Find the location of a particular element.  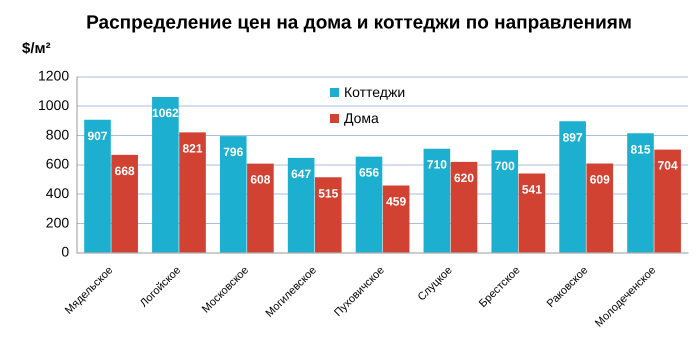

data-label: 710 is located at coordinates (437, 165).